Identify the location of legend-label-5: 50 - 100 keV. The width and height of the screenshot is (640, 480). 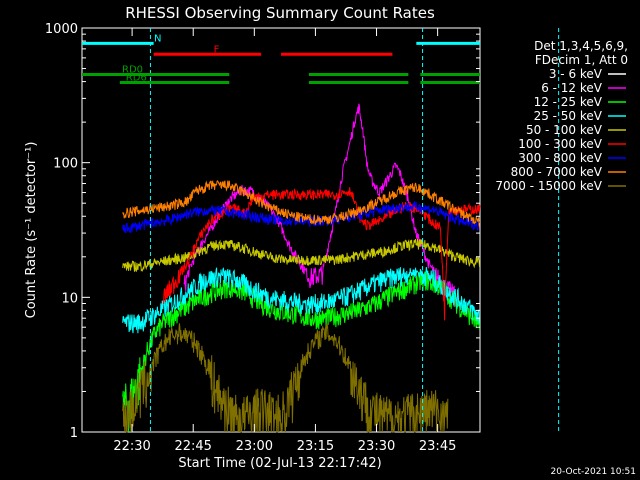
(564, 130).